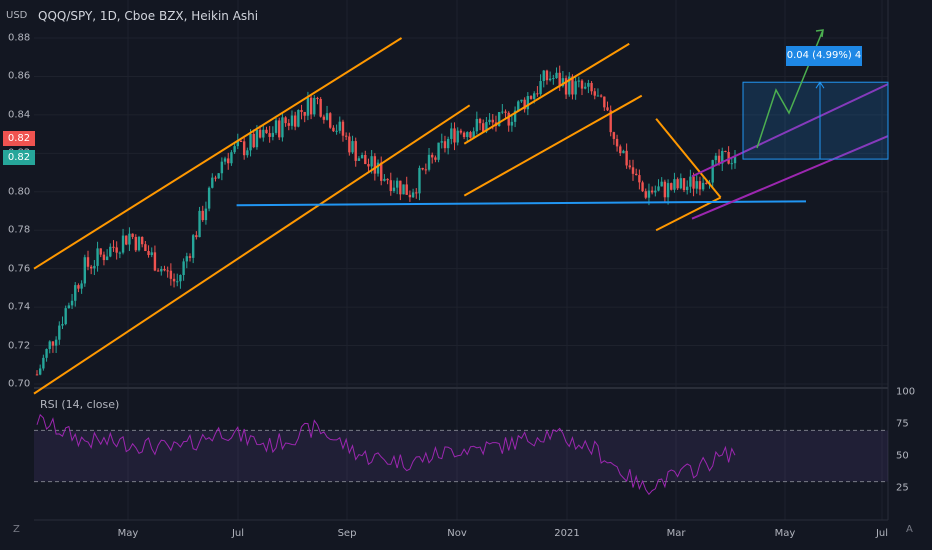  I want to click on time-tick-label: 2021, so click(567, 533).